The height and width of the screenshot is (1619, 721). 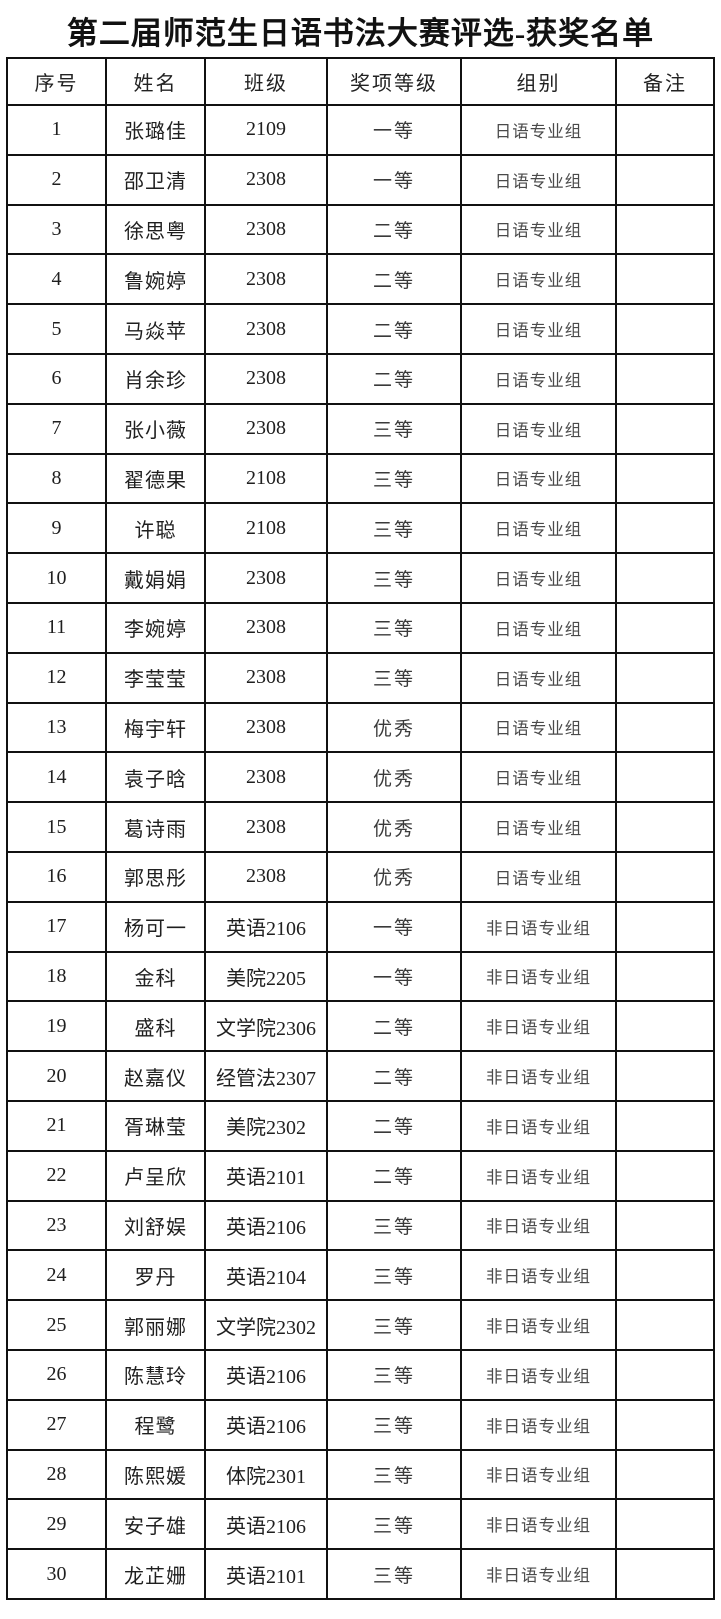 I want to click on table-row: 18 金科 美院2205 一等 非日语专业组, so click(x=360, y=976).